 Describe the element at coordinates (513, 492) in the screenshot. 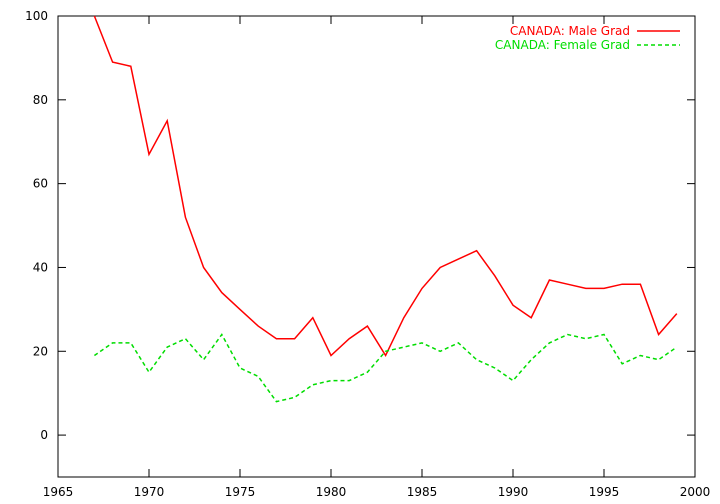

I see `x-tick-label: 1990` at that location.